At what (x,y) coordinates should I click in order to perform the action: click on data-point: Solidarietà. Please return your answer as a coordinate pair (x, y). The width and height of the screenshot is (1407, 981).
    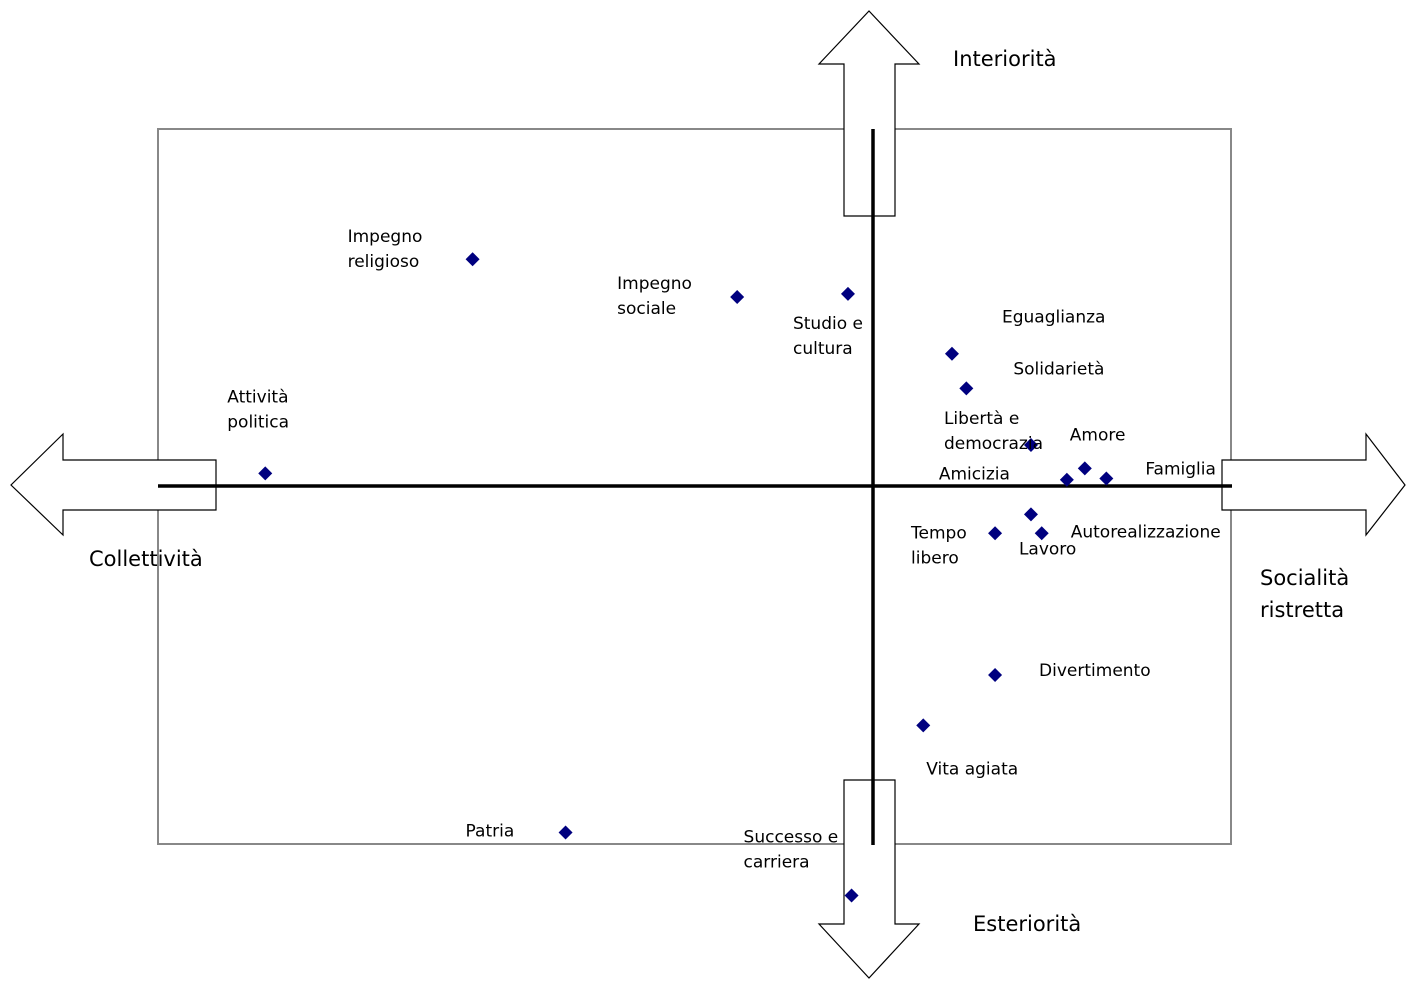
    Looking at the image, I should click on (1031, 377).